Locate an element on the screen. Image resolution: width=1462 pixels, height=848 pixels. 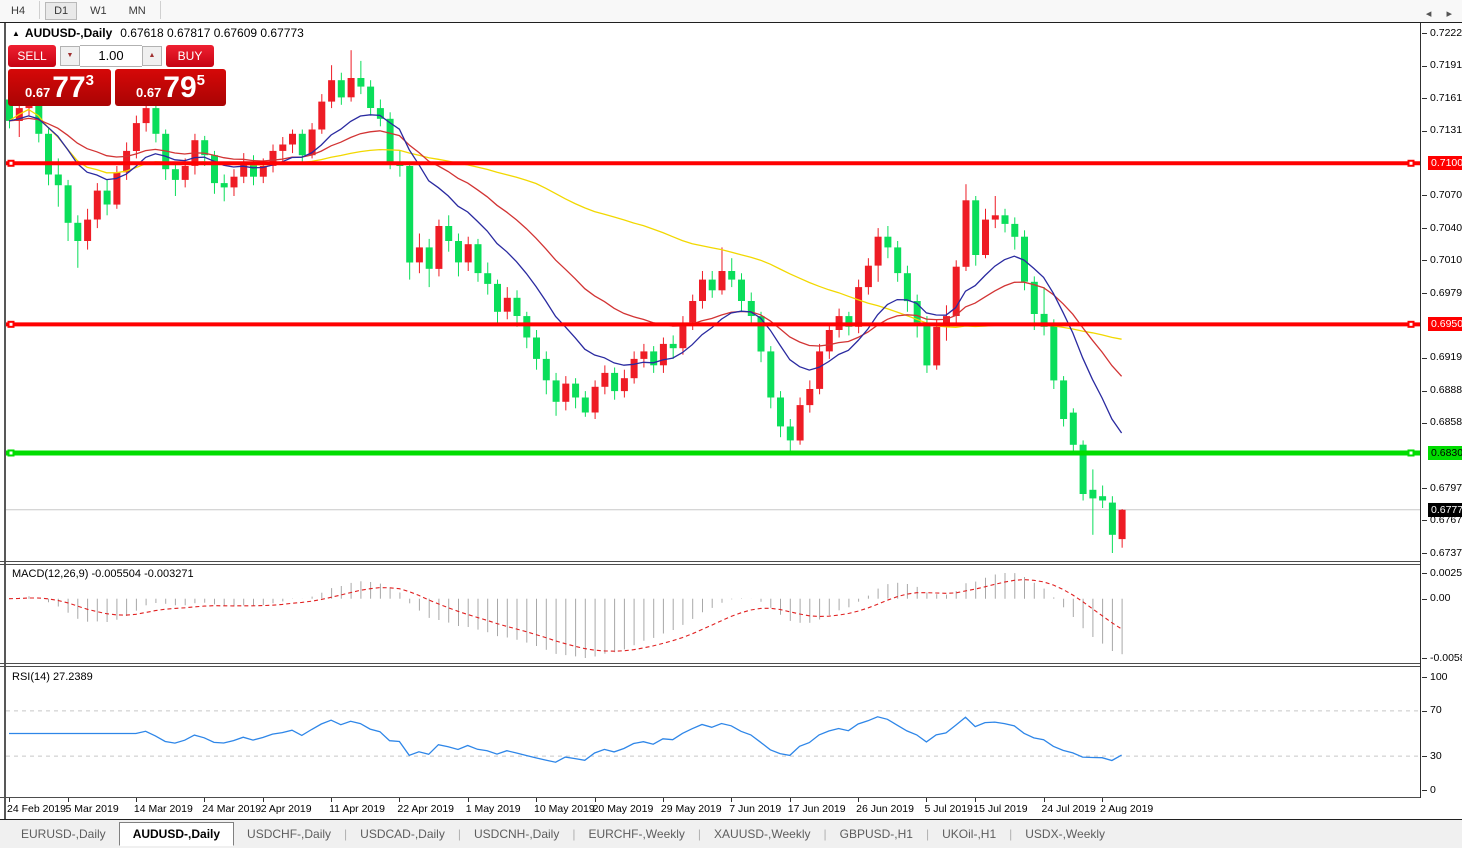
date-axis-label: 24 Jul 2019 is located at coordinates (1068, 809).